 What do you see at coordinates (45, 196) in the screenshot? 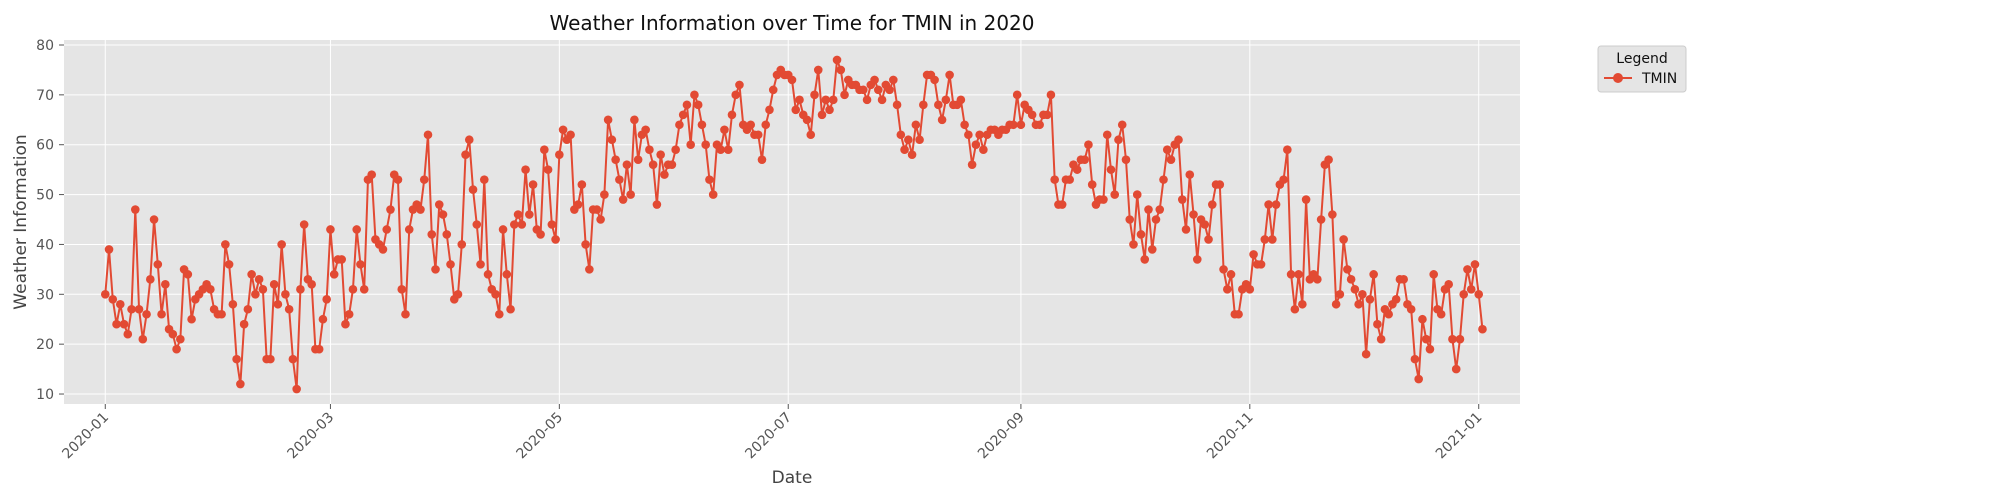
I see `y-tick-label: 50` at bounding box center [45, 196].